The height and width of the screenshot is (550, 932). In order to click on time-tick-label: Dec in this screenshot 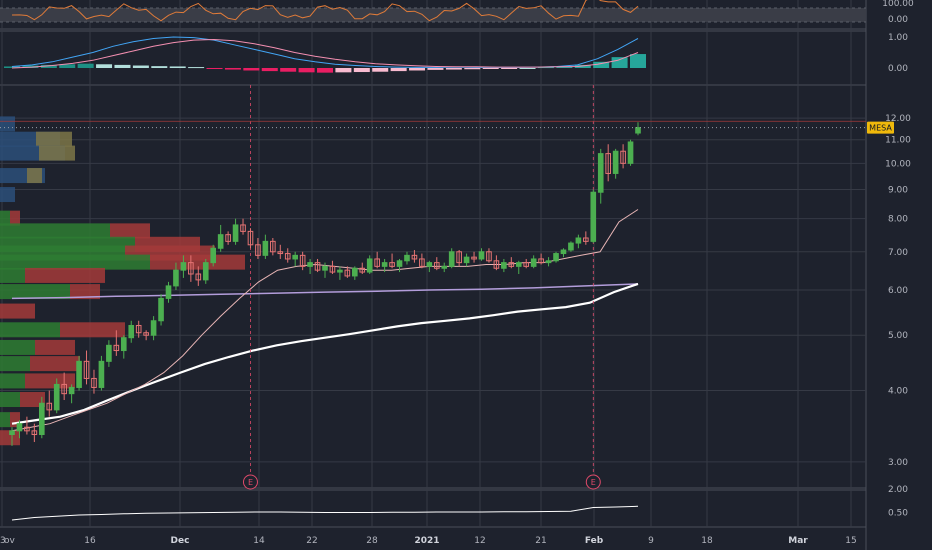, I will do `click(180, 541)`.